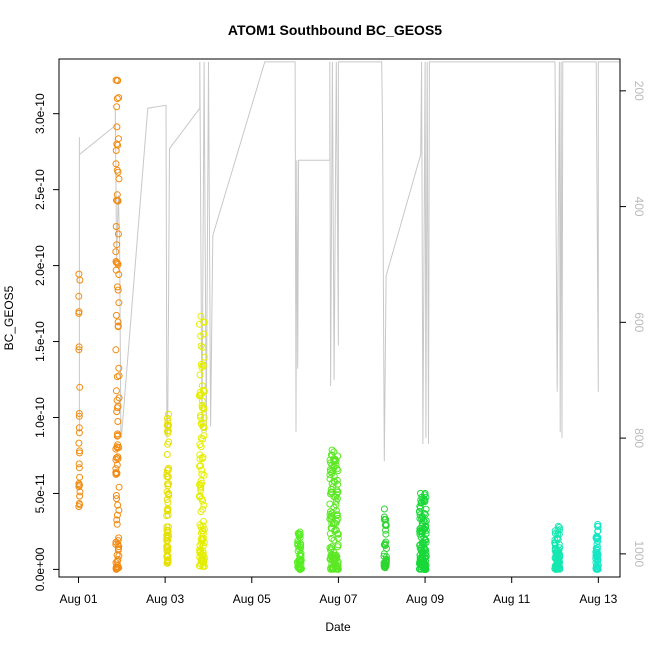 This screenshot has height=650, width=650. Describe the element at coordinates (40, 569) in the screenshot. I see `y-tick-label: 0.0e+00` at that location.